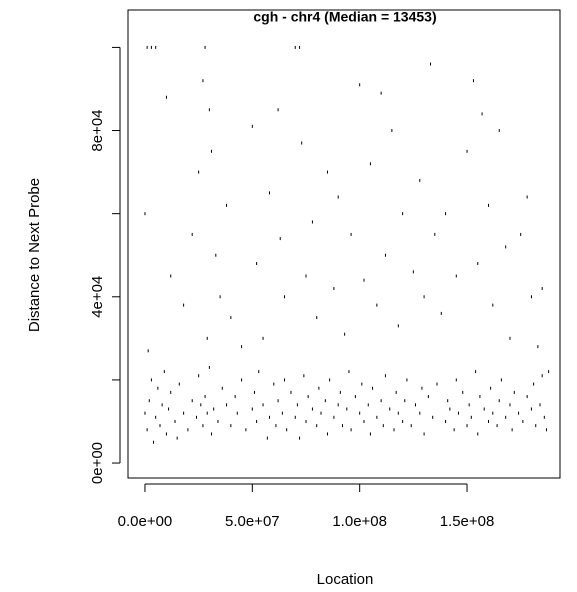 The image size is (577, 592). What do you see at coordinates (34, 255) in the screenshot?
I see `y-axis-title: Distance to Next Probe` at bounding box center [34, 255].